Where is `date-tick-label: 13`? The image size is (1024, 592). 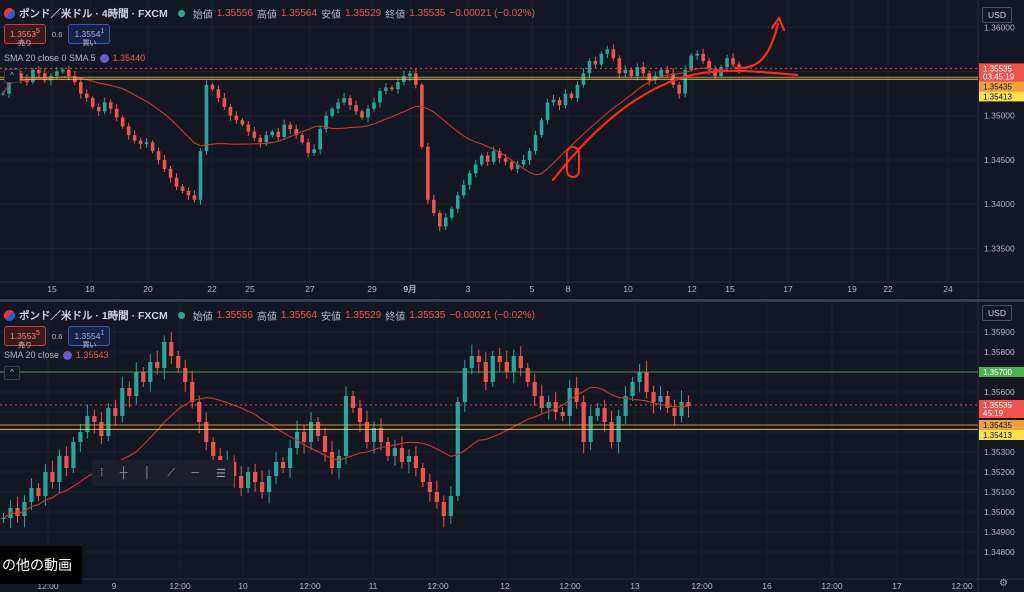
date-tick-label: 13 is located at coordinates (635, 586).